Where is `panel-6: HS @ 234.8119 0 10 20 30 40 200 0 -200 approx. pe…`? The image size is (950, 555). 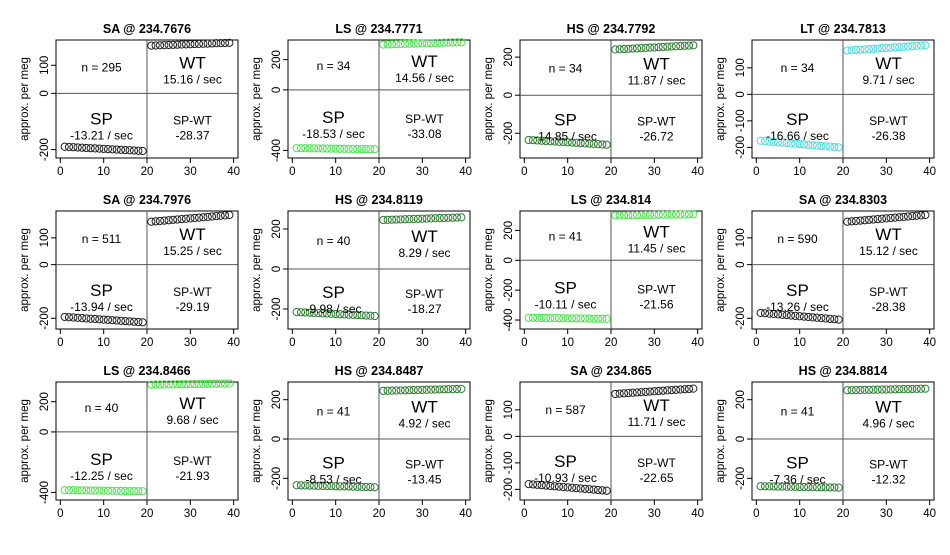
panel-6: HS @ 234.8119 0 10 20 30 40 200 0 -200 approx. pe… is located at coordinates (361, 271).